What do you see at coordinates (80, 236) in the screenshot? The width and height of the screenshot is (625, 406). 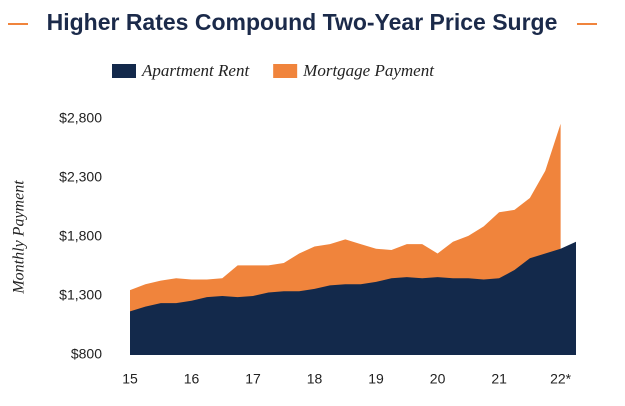 I see `y-tick-label: $1,800` at bounding box center [80, 236].